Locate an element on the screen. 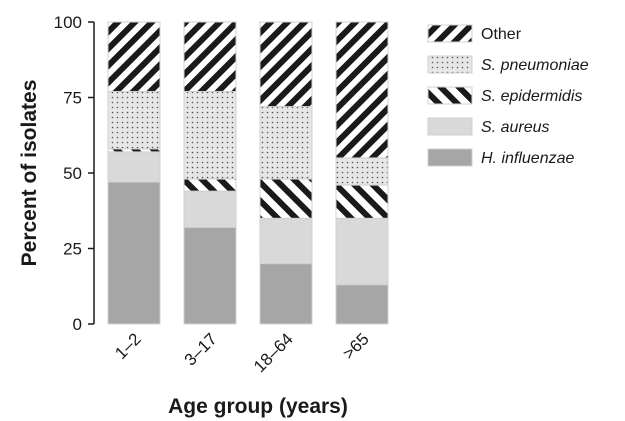 Image resolution: width=625 pixels, height=421 pixels. y-axis-title: Percent of isolates is located at coordinates (29, 173).